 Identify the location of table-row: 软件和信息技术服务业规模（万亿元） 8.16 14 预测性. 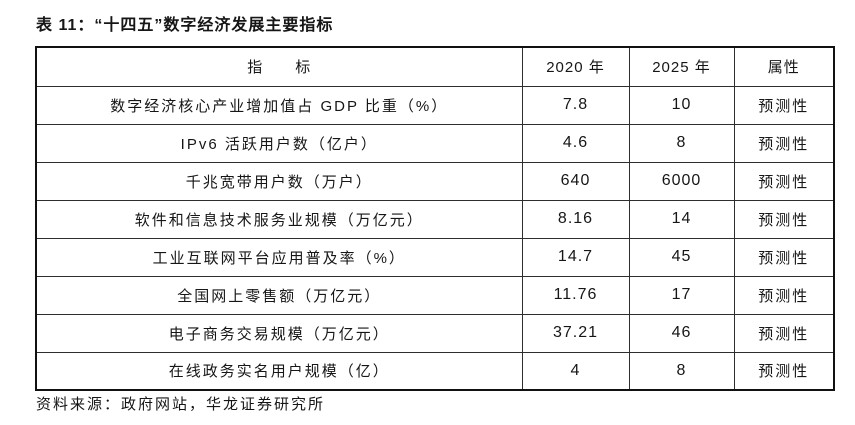
(435, 219).